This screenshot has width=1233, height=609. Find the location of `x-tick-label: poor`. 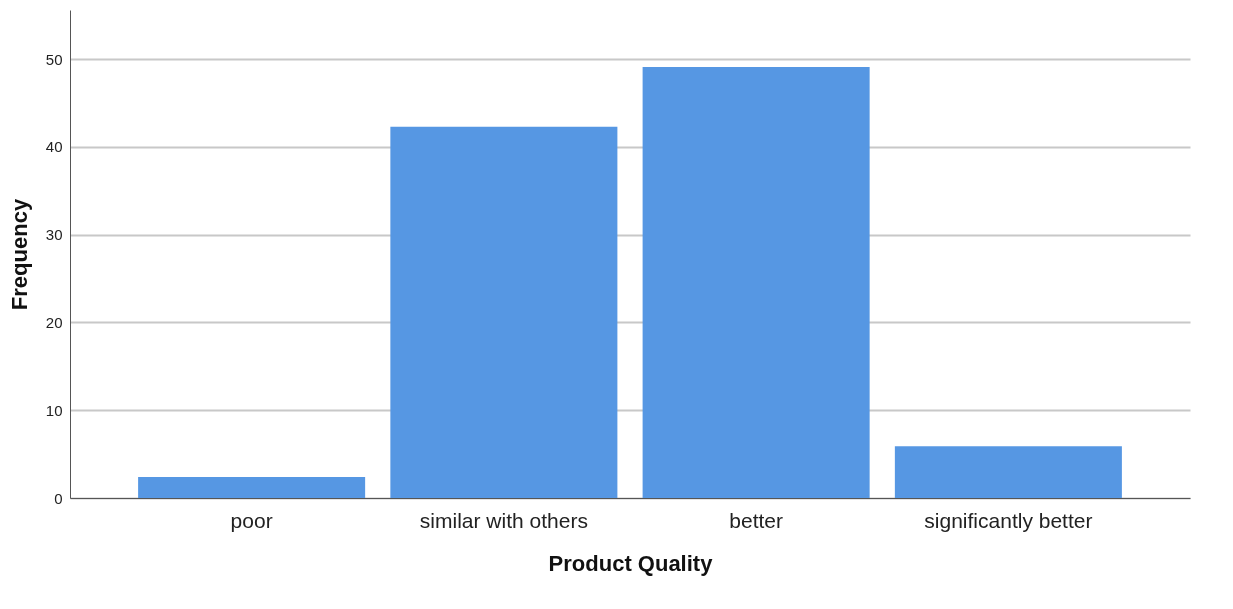

x-tick-label: poor is located at coordinates (251, 520).